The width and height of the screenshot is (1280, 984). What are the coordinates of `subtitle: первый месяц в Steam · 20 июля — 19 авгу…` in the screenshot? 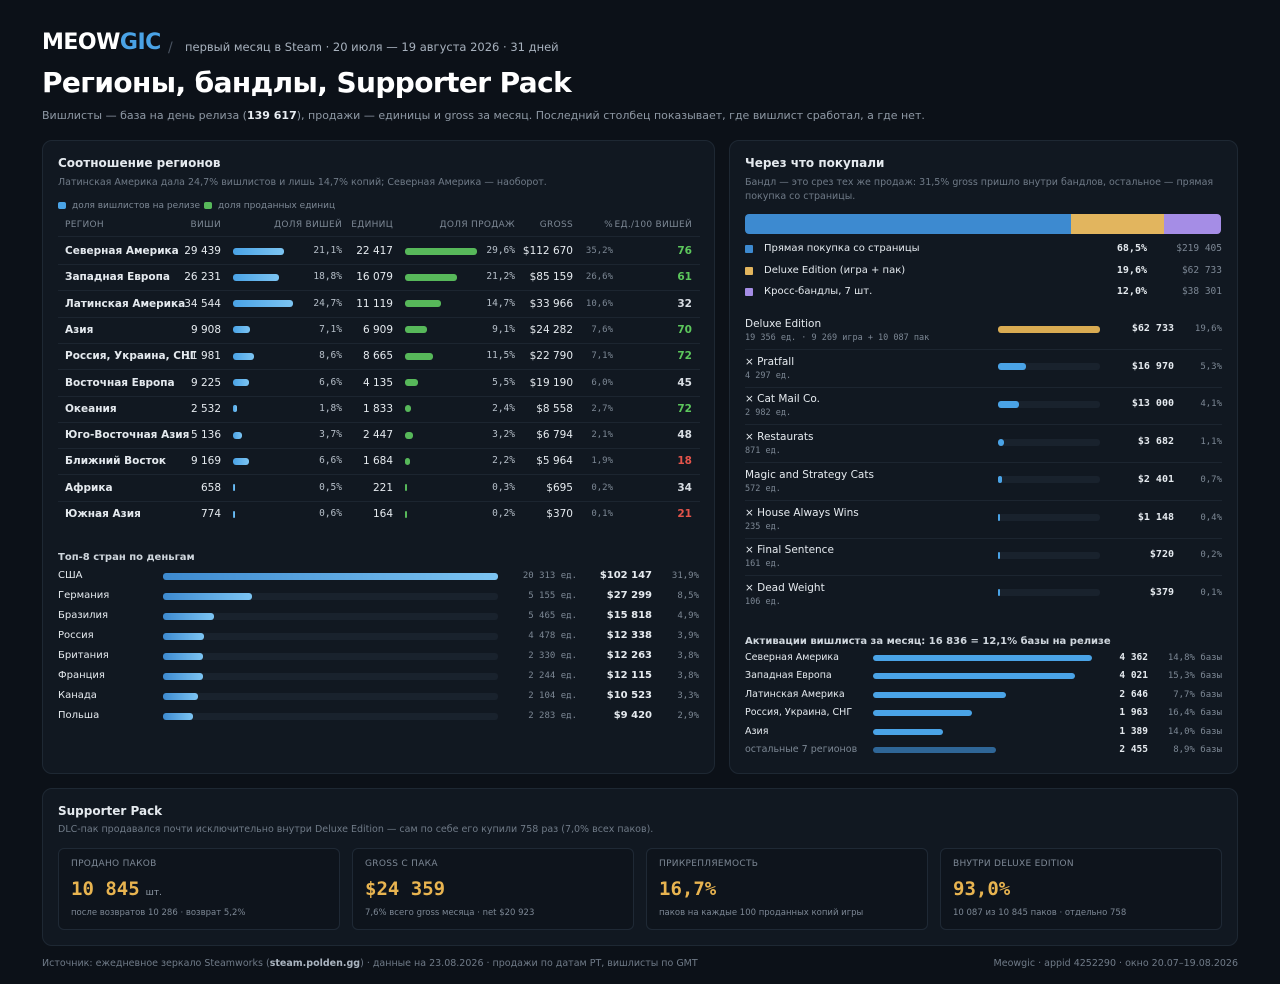 It's located at (372, 47).